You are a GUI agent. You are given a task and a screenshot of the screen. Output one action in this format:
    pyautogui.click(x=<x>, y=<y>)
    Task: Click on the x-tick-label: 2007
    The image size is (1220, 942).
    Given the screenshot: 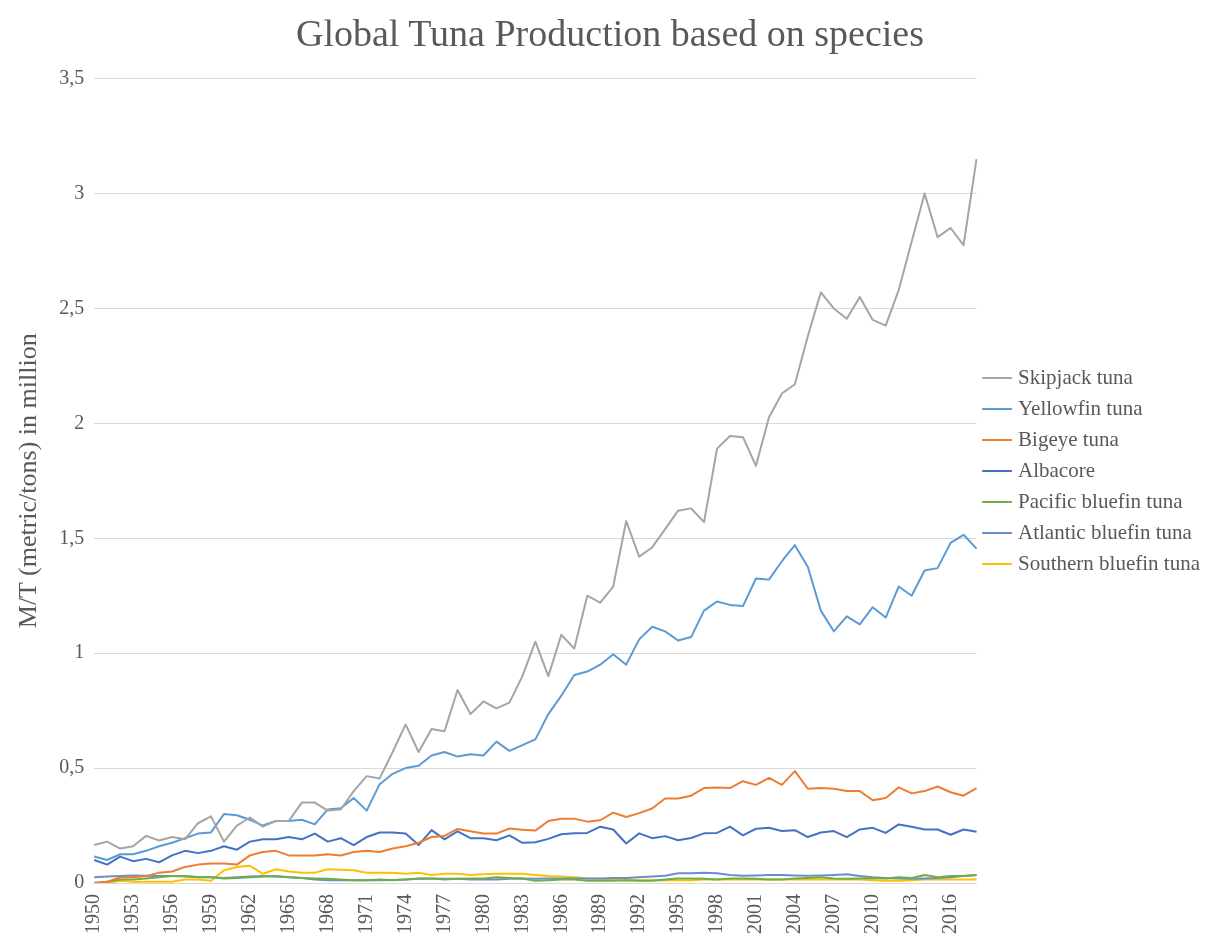 What is the action you would take?
    pyautogui.click(x=832, y=914)
    